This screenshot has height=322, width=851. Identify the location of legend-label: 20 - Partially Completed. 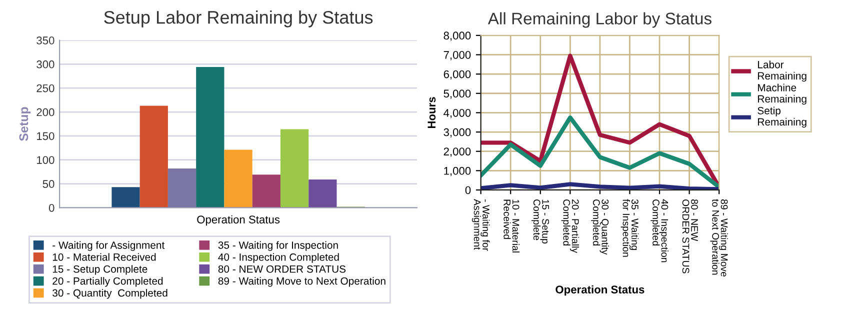
(107, 282).